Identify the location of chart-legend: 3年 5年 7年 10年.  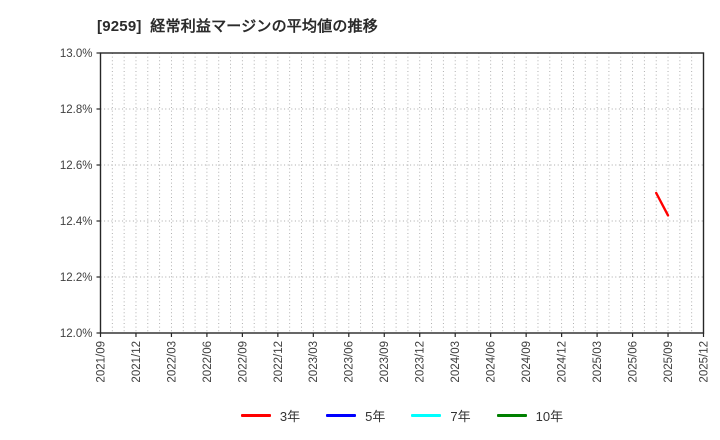
(402, 415).